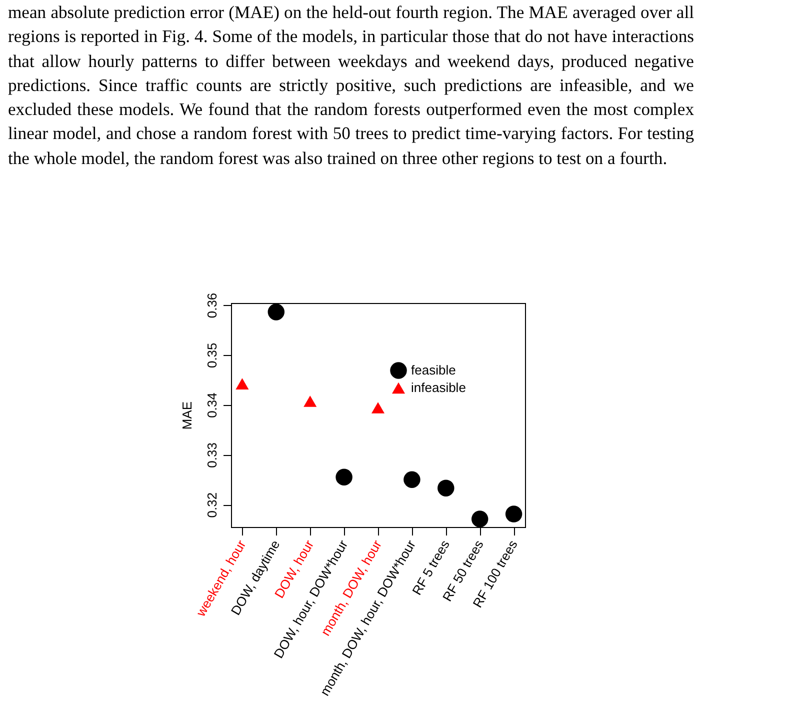 The height and width of the screenshot is (706, 788). What do you see at coordinates (212, 305) in the screenshot?
I see `y-tick-label: 0.36` at bounding box center [212, 305].